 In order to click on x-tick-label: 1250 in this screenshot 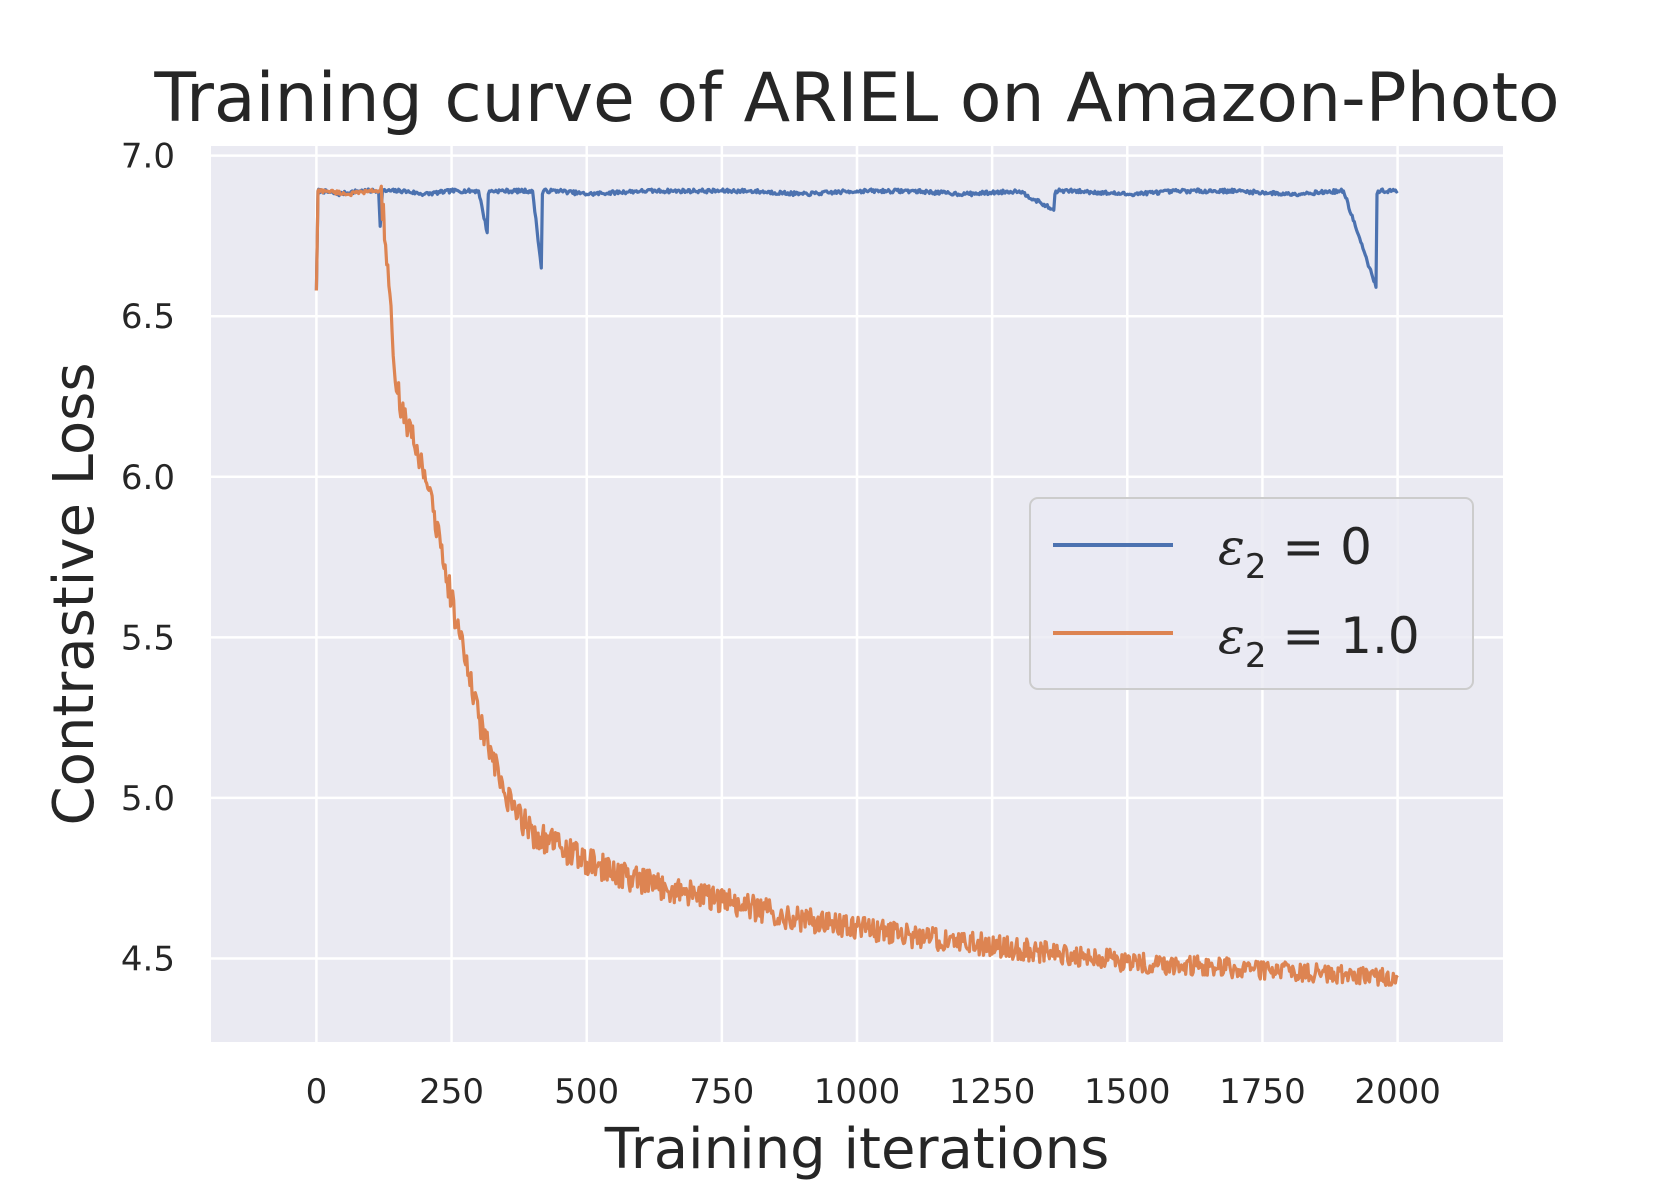, I will do `click(992, 1092)`.